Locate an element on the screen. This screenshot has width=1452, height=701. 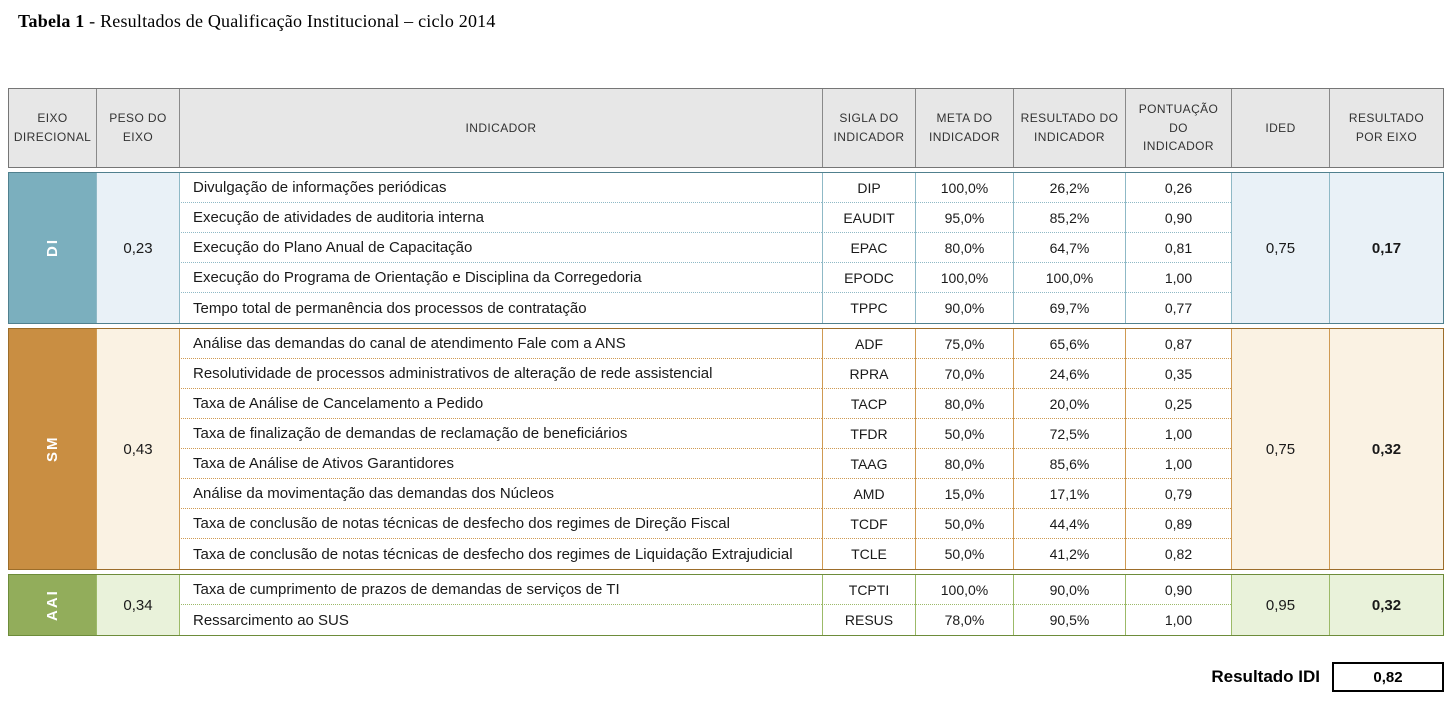
peso-value: 0,34 is located at coordinates (137, 605).